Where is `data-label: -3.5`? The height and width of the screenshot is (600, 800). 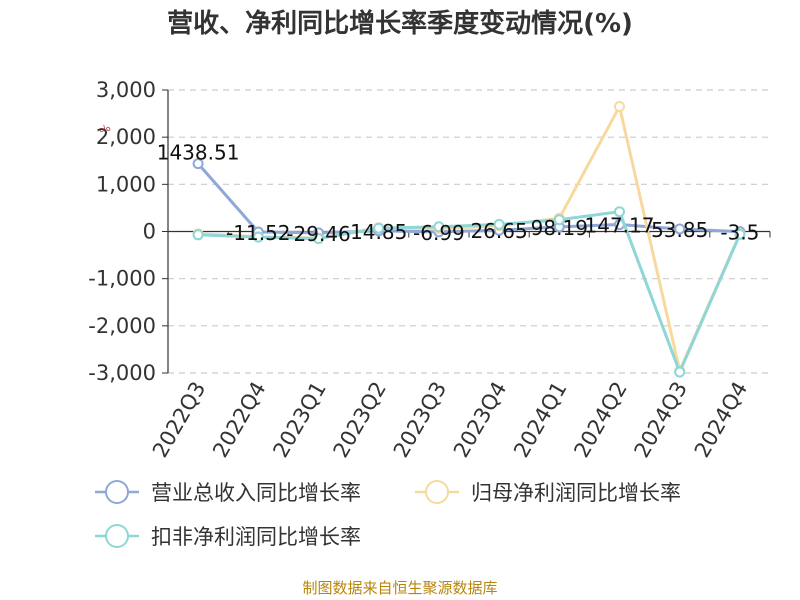 data-label: -3.5 is located at coordinates (739, 233).